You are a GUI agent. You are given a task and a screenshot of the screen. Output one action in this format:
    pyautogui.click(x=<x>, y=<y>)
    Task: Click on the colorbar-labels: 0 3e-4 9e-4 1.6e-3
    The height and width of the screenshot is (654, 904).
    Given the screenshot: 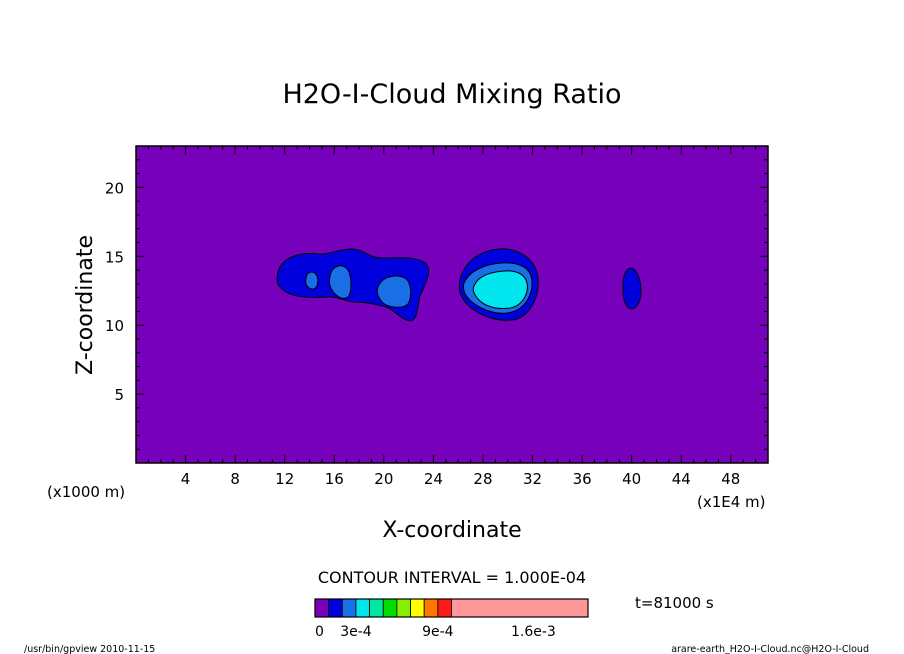 What is the action you would take?
    pyautogui.click(x=435, y=632)
    